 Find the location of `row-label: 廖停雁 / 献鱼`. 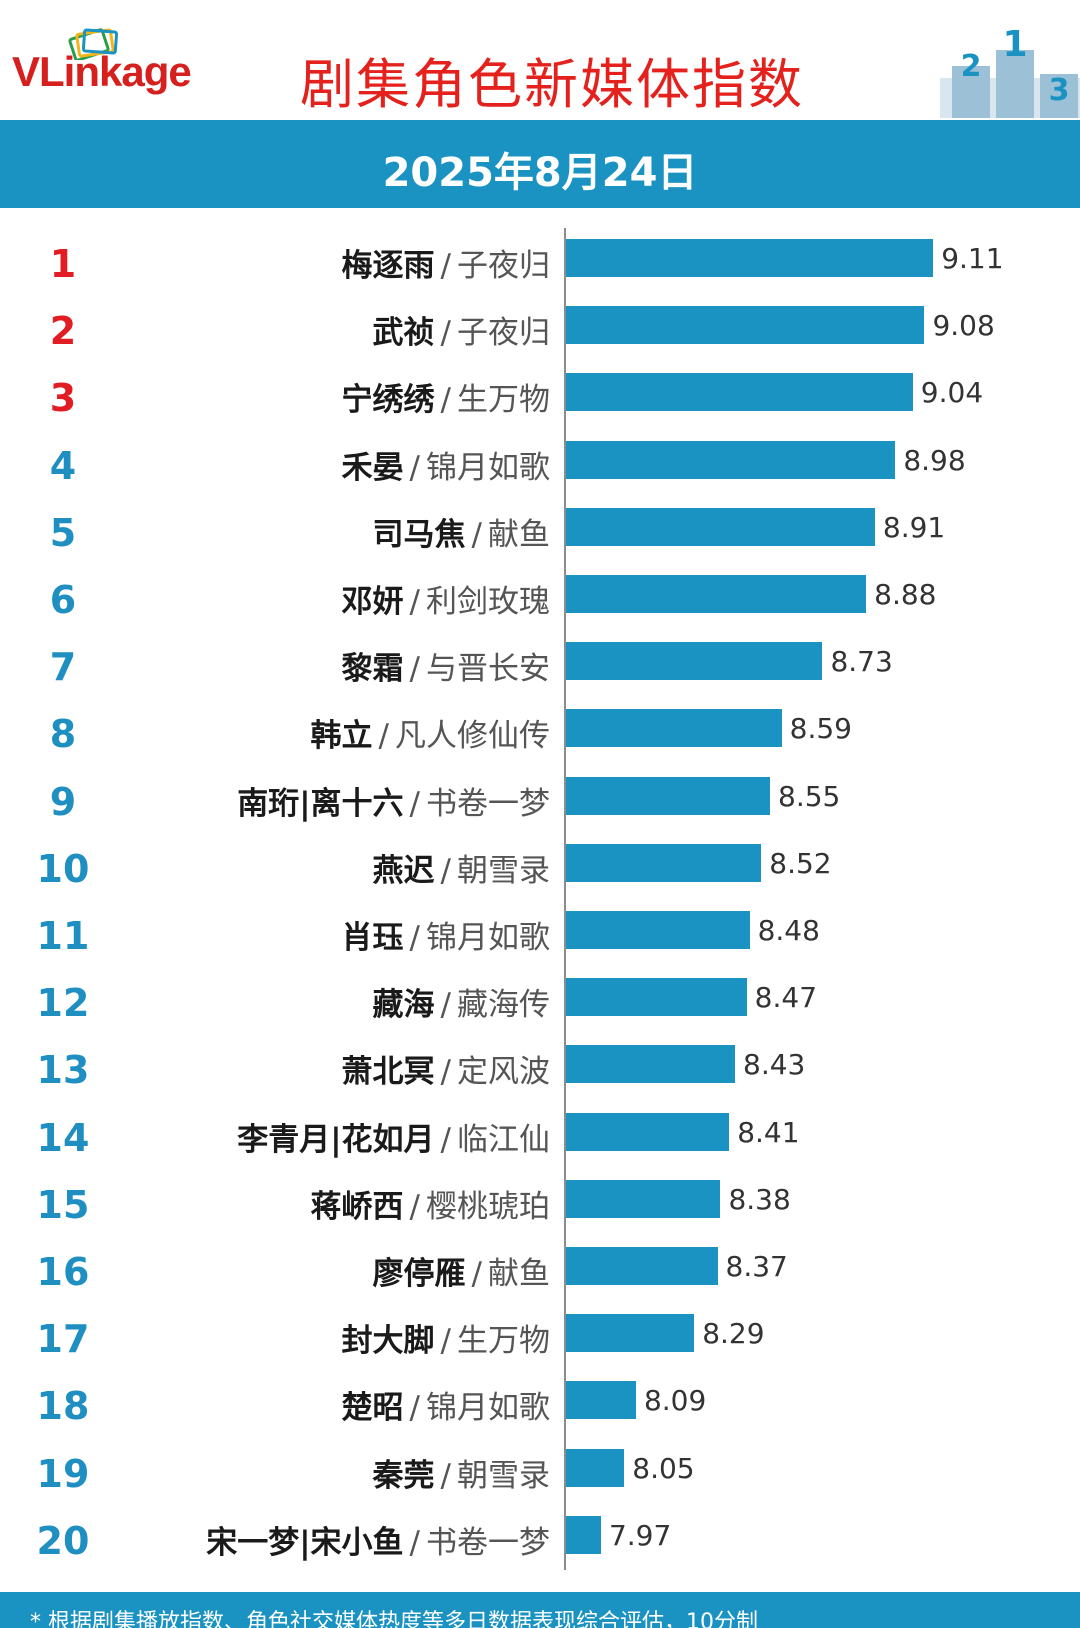

row-label: 廖停雁 / 献鱼 is located at coordinates (461, 1270).